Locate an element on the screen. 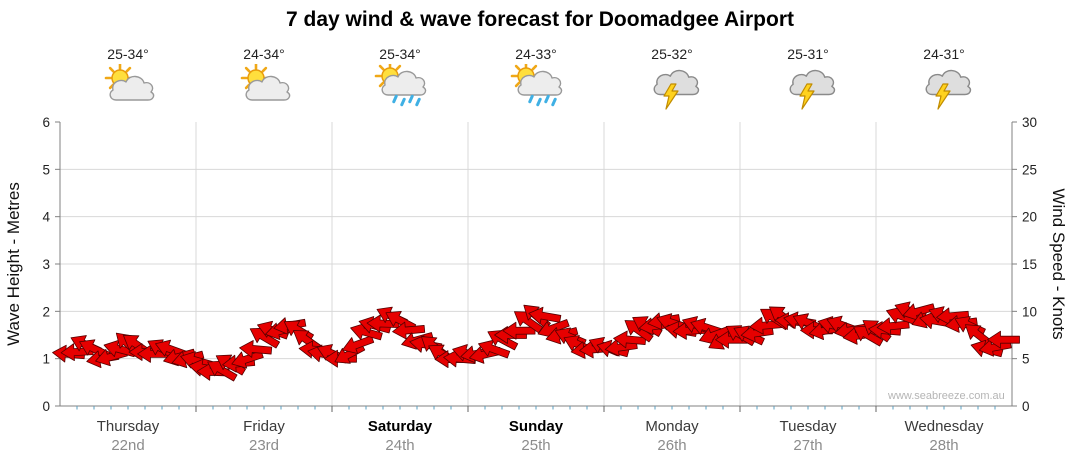  day-temp-range: 24-31° is located at coordinates (944, 54).